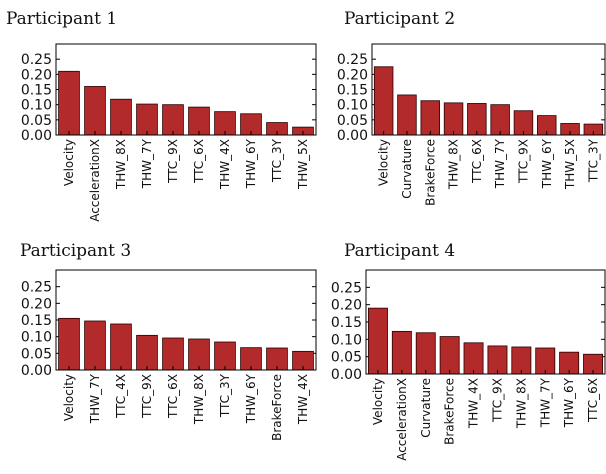 The image size is (606, 474). Describe the element at coordinates (473, 358) in the screenshot. I see `bar-thw-4x` at that location.